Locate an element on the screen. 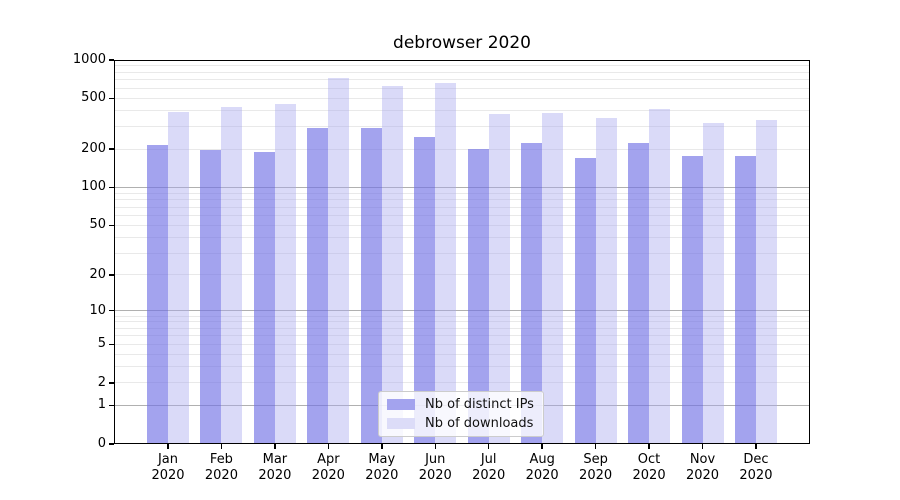  x-tick-label-jun: Jun 2020 is located at coordinates (435, 468).